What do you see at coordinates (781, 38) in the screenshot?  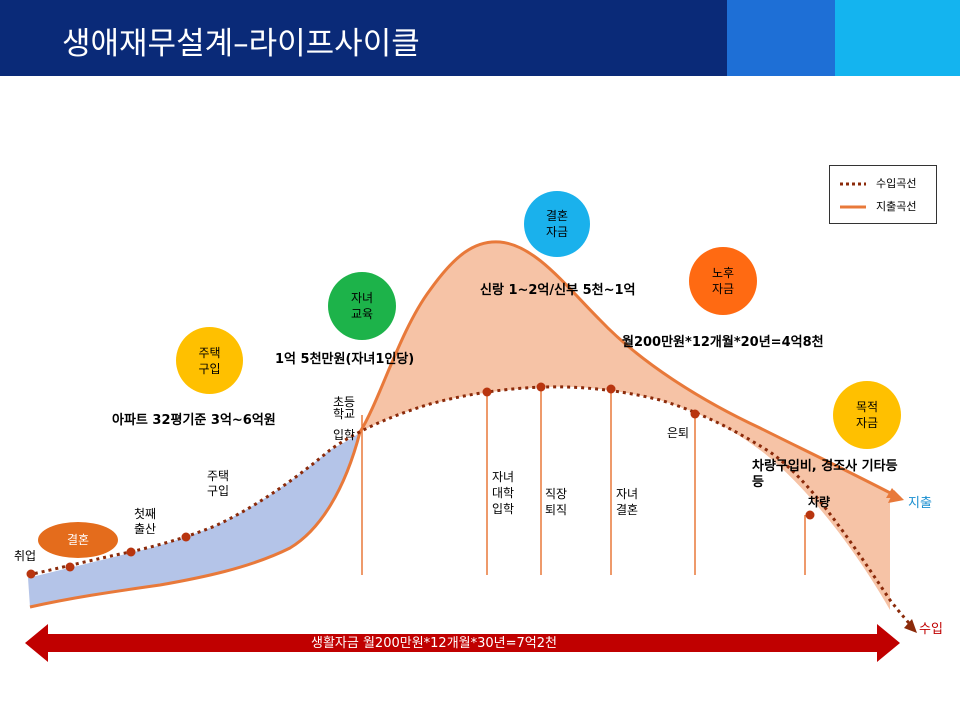 I see `header-accent-block` at bounding box center [781, 38].